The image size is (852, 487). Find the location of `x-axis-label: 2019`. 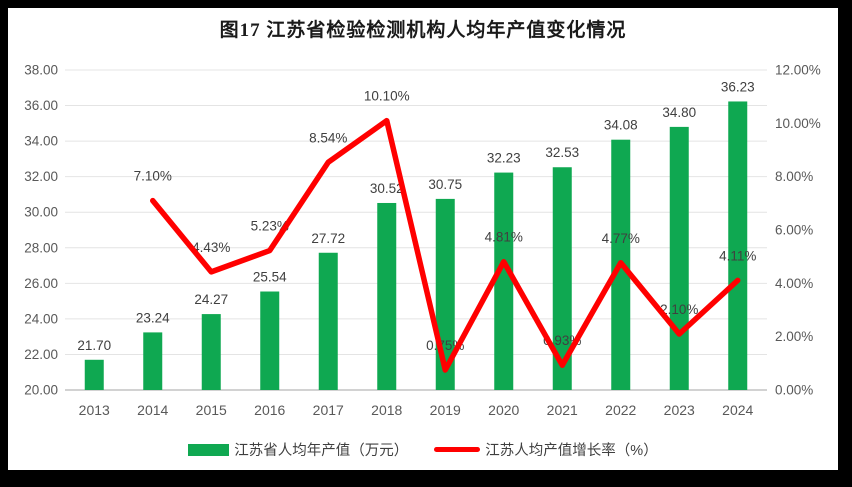

x-axis-label: 2019 is located at coordinates (445, 410).